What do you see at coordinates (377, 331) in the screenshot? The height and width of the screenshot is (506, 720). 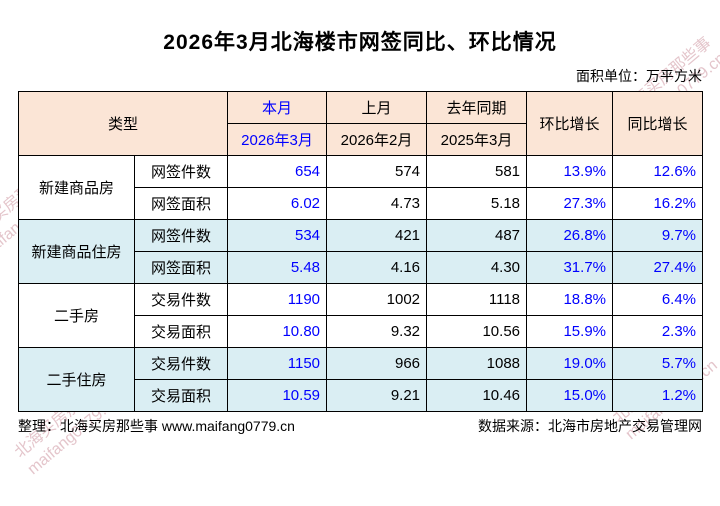 I see `value-previous: 9.32` at bounding box center [377, 331].